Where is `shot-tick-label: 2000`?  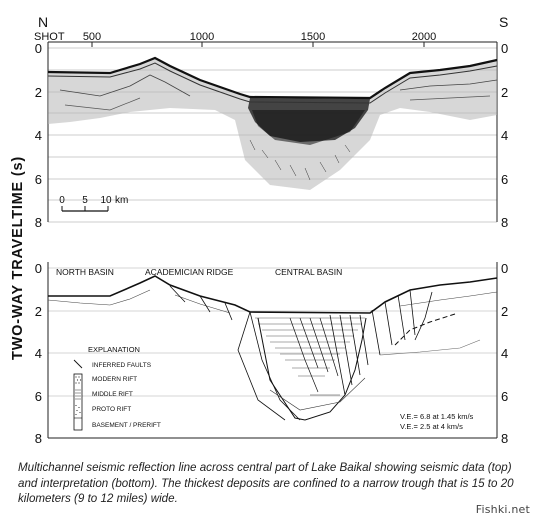 shot-tick-label: 2000 is located at coordinates (424, 37).